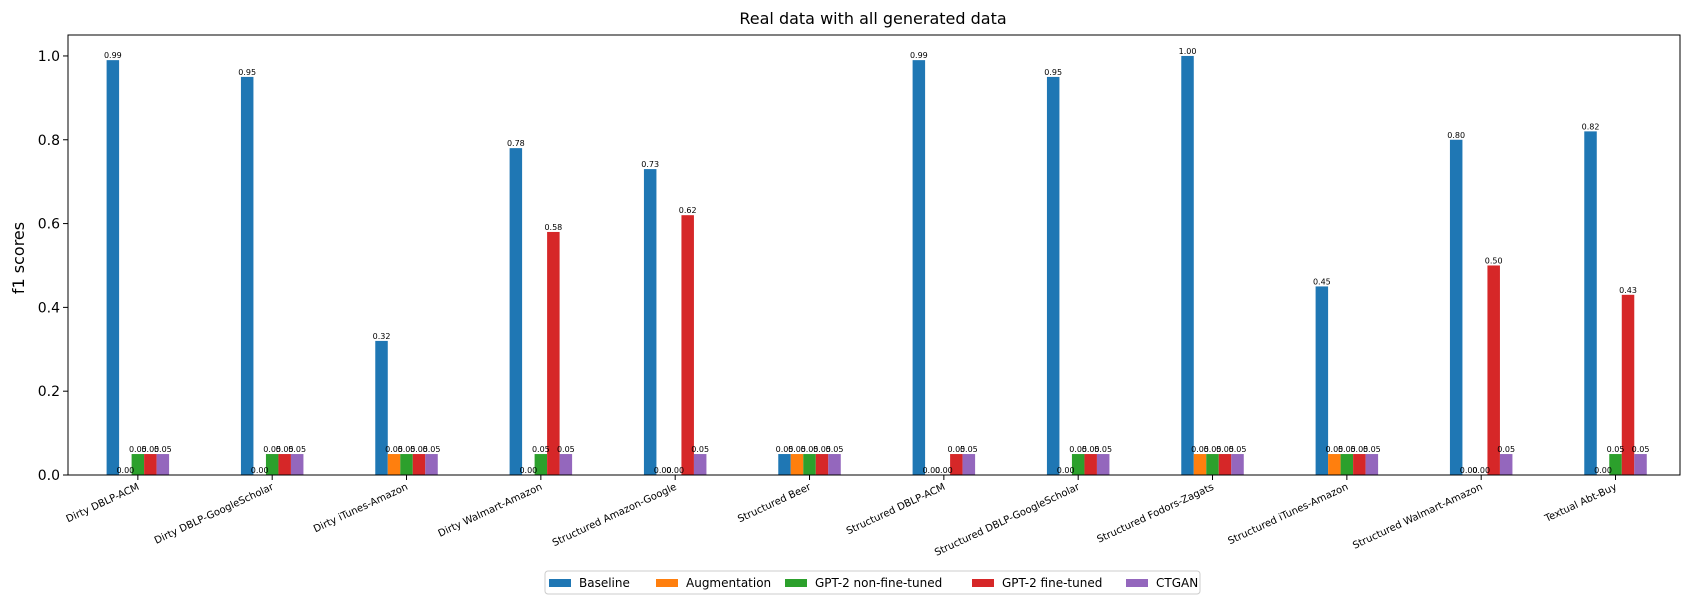 This screenshot has height=603, width=1690. I want to click on bar-value-label: 0.32, so click(382, 336).